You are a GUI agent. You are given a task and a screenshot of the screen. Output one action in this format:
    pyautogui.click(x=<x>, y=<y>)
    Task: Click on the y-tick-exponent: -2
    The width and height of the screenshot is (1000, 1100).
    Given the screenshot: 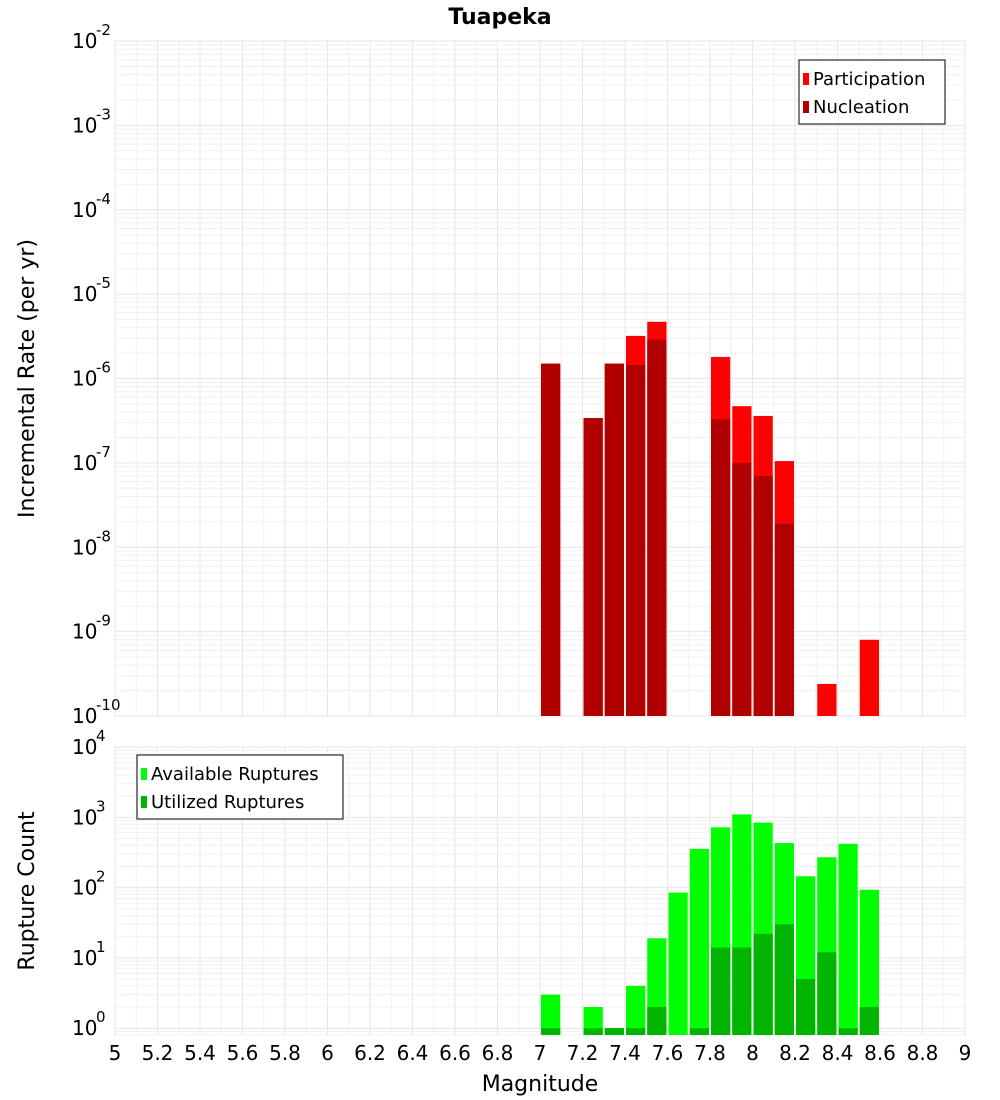 What is the action you would take?
    pyautogui.click(x=103, y=30)
    